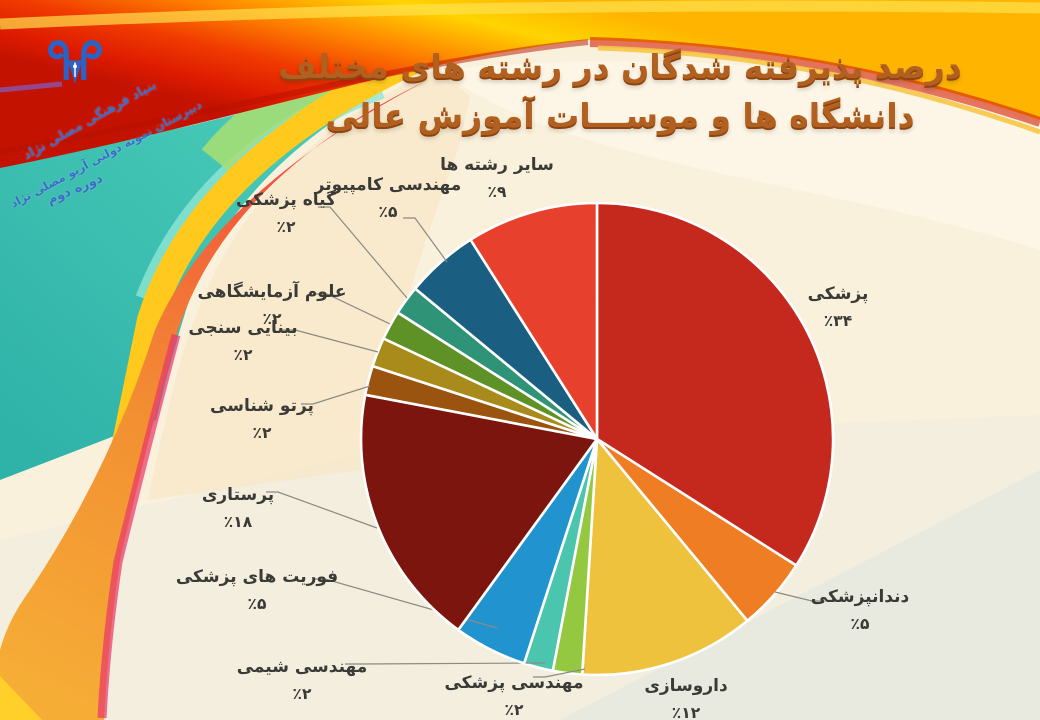 This screenshot has width=1040, height=720. Describe the element at coordinates (243, 328) in the screenshot. I see `pie-label-name: بینایی سنجی` at that location.